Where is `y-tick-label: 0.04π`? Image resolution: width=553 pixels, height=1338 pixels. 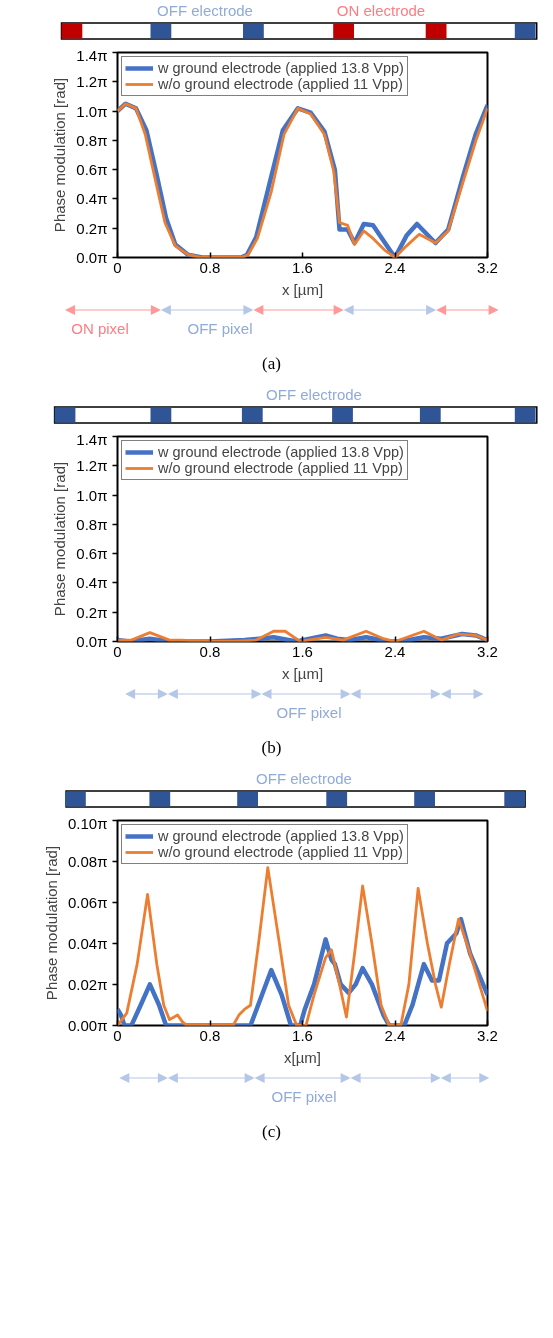 y-tick-label: 0.04π is located at coordinates (87, 943).